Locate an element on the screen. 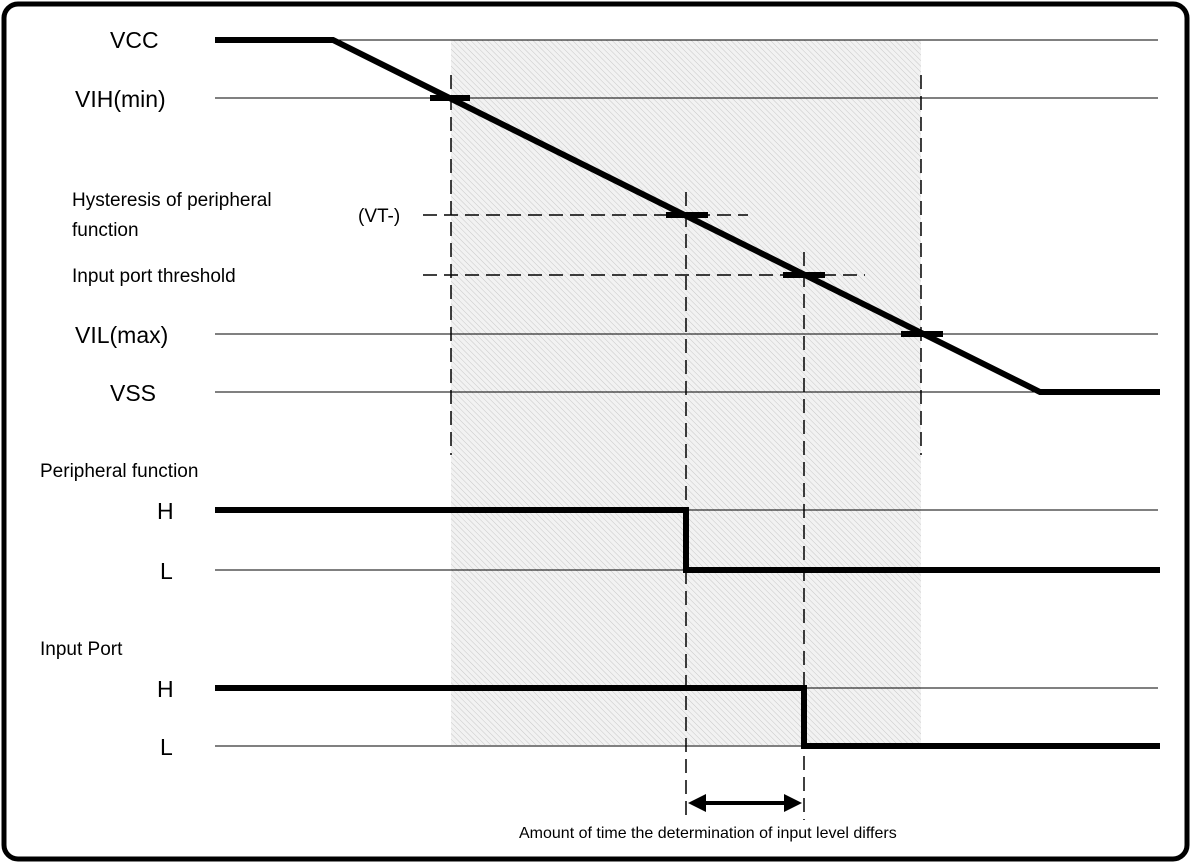 Image resolution: width=1191 pixels, height=863 pixels. hysteresis-label-line2: function is located at coordinates (105, 230).